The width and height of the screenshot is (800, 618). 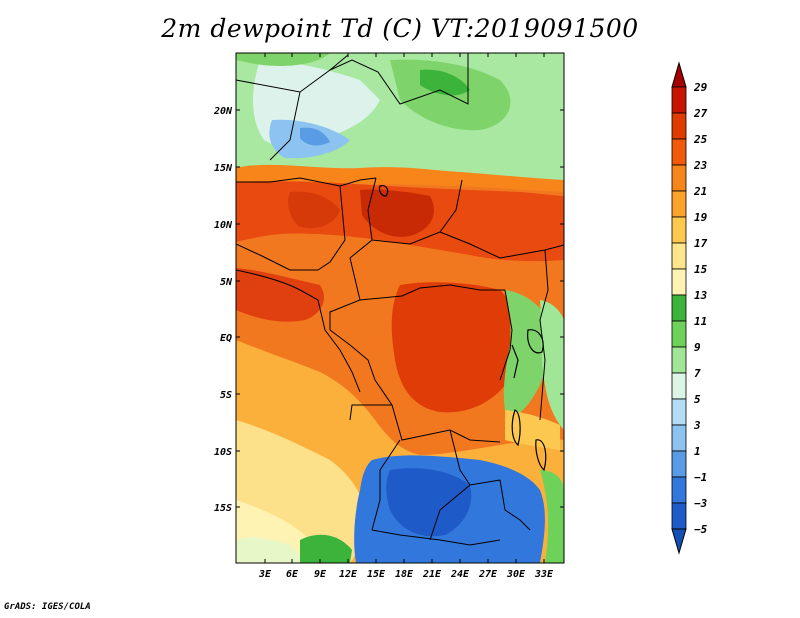 I want to click on credit-label: GrADS: IGES/COLA, so click(x=47, y=607).